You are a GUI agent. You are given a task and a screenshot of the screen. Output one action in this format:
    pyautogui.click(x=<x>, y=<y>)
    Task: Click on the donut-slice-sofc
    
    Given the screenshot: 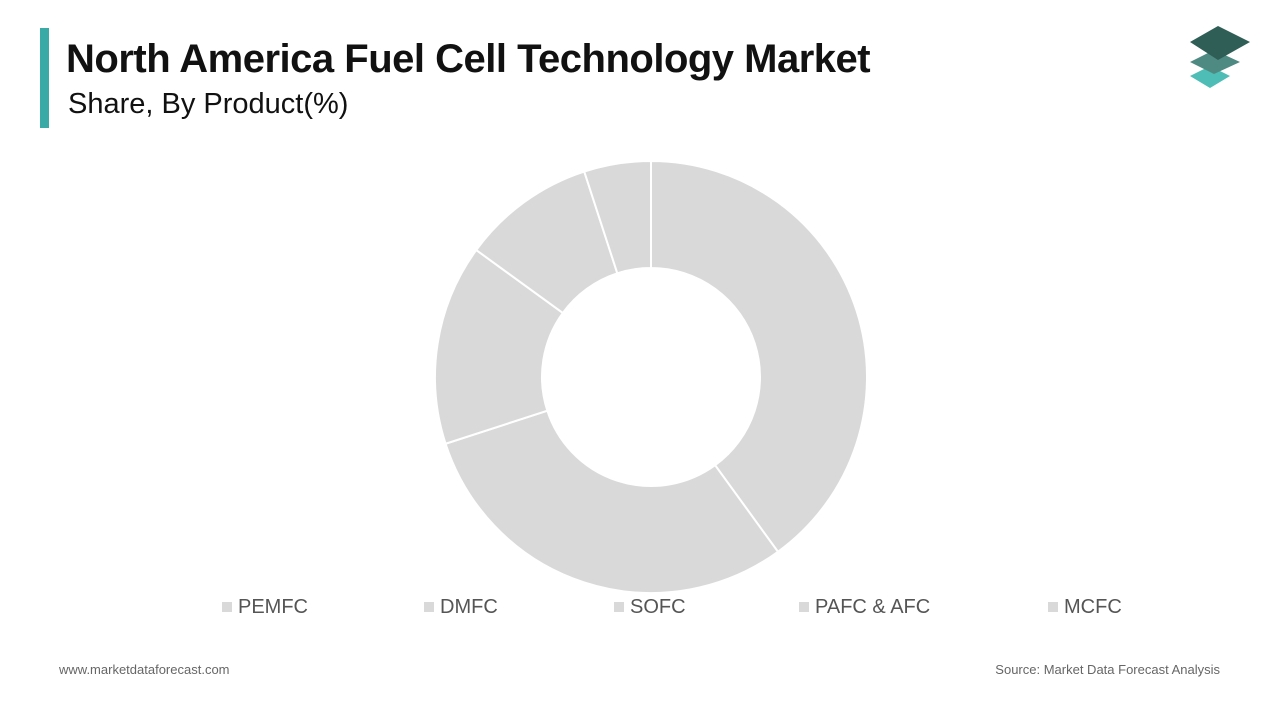 What is the action you would take?
    pyautogui.click(x=499, y=347)
    